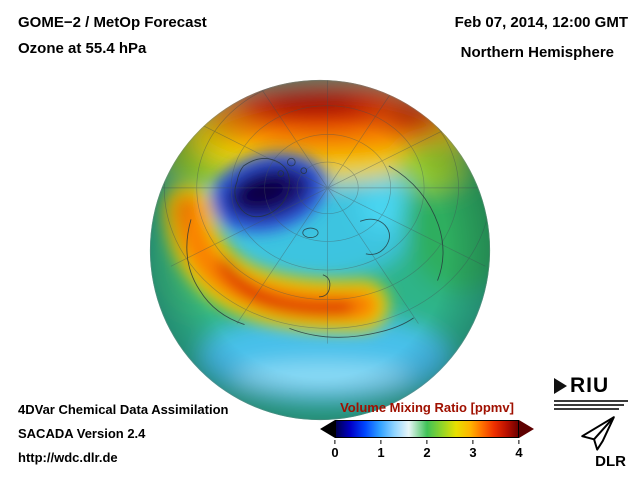 The height and width of the screenshot is (480, 640). I want to click on tick-label: 0, so click(335, 452).